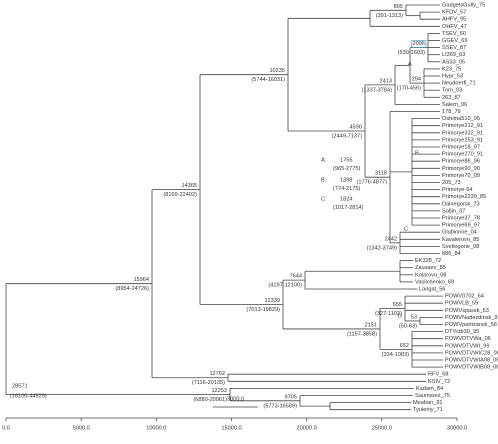 The height and width of the screenshot is (444, 498). Describe the element at coordinates (453, 211) in the screenshot. I see `leaf-label: Sofjin_37` at that location.